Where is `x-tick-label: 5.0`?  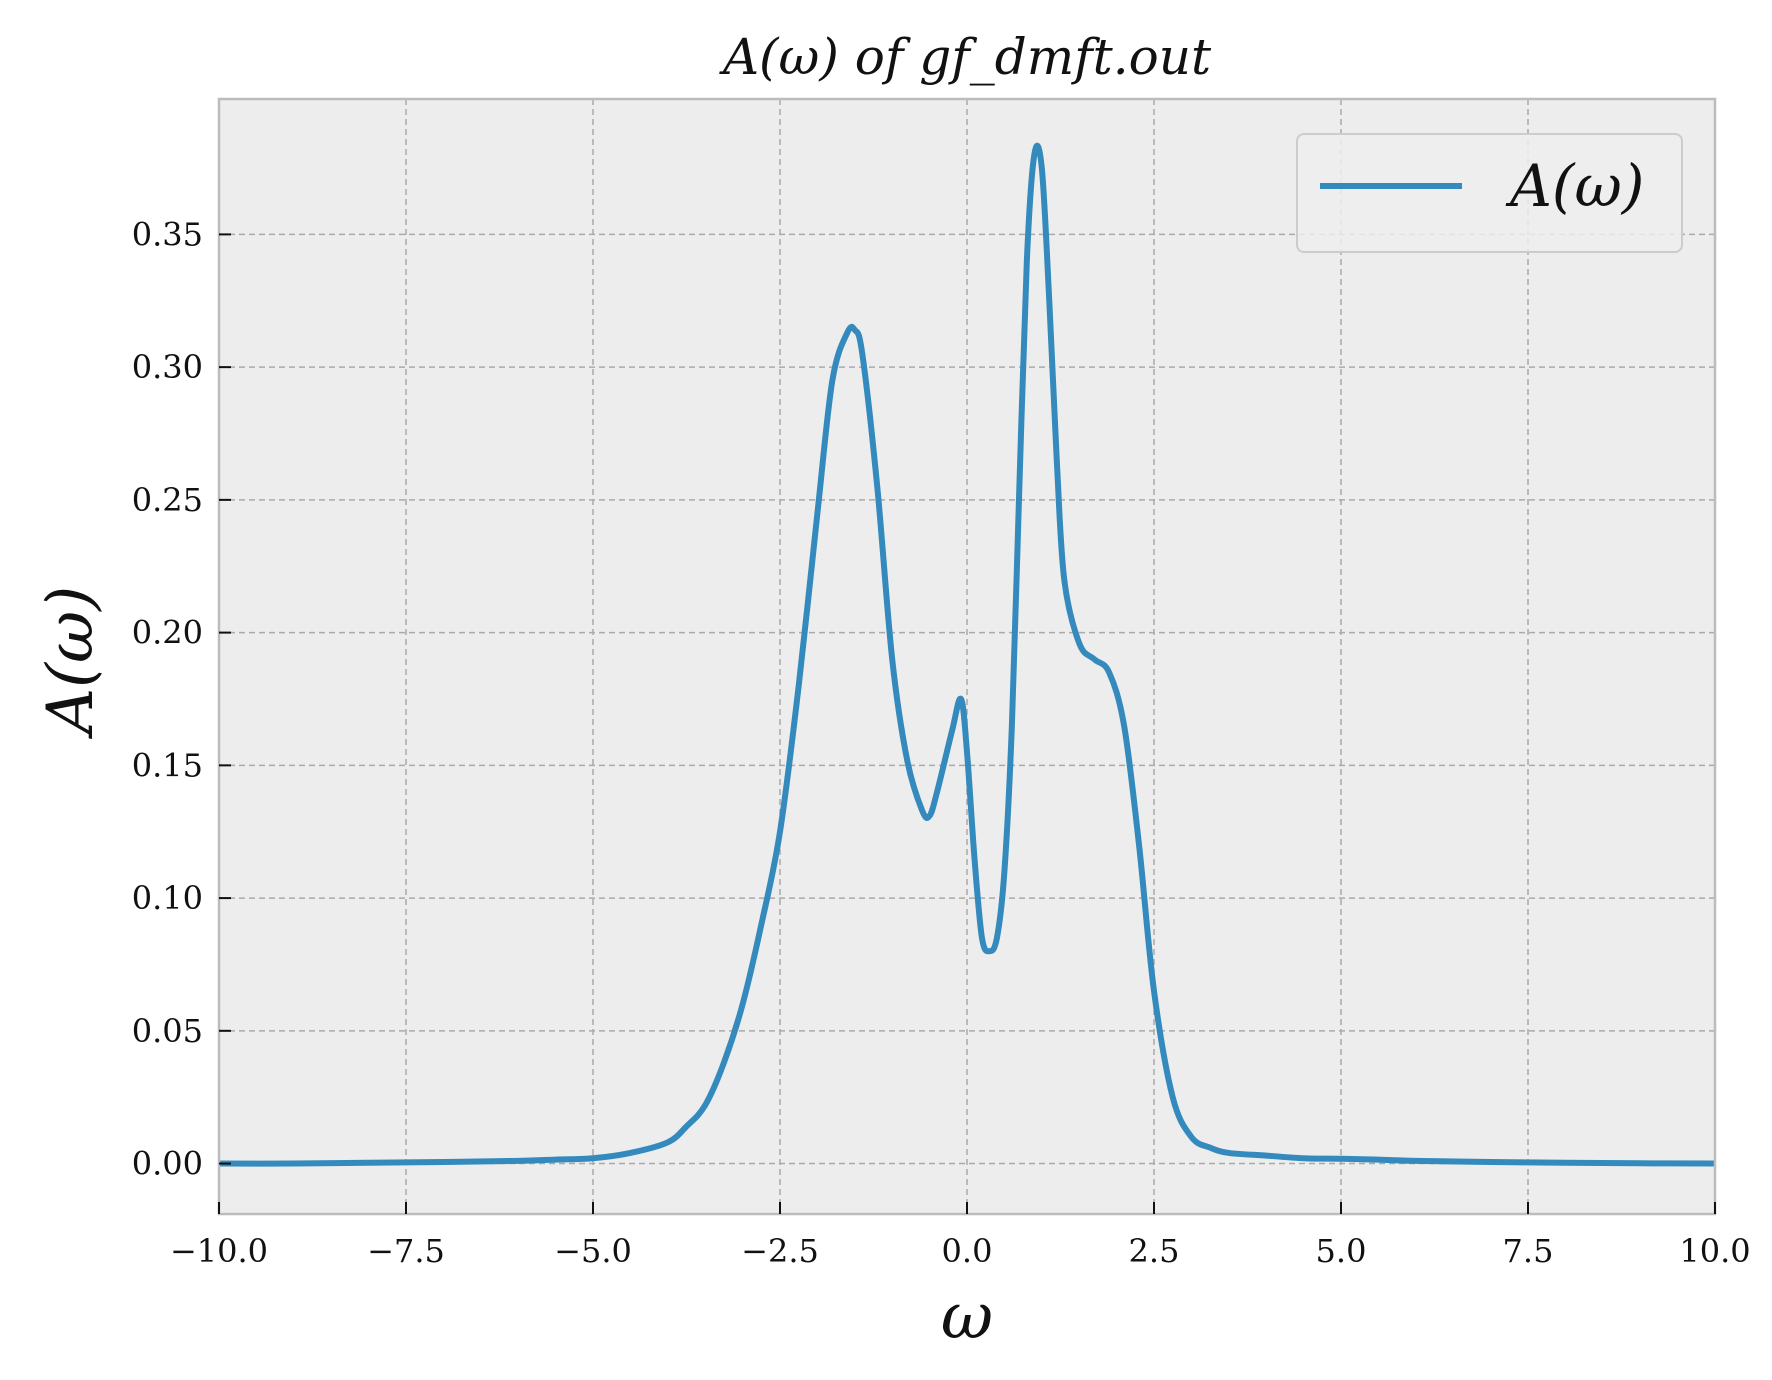
x-tick-label: 5.0 is located at coordinates (1341, 1251).